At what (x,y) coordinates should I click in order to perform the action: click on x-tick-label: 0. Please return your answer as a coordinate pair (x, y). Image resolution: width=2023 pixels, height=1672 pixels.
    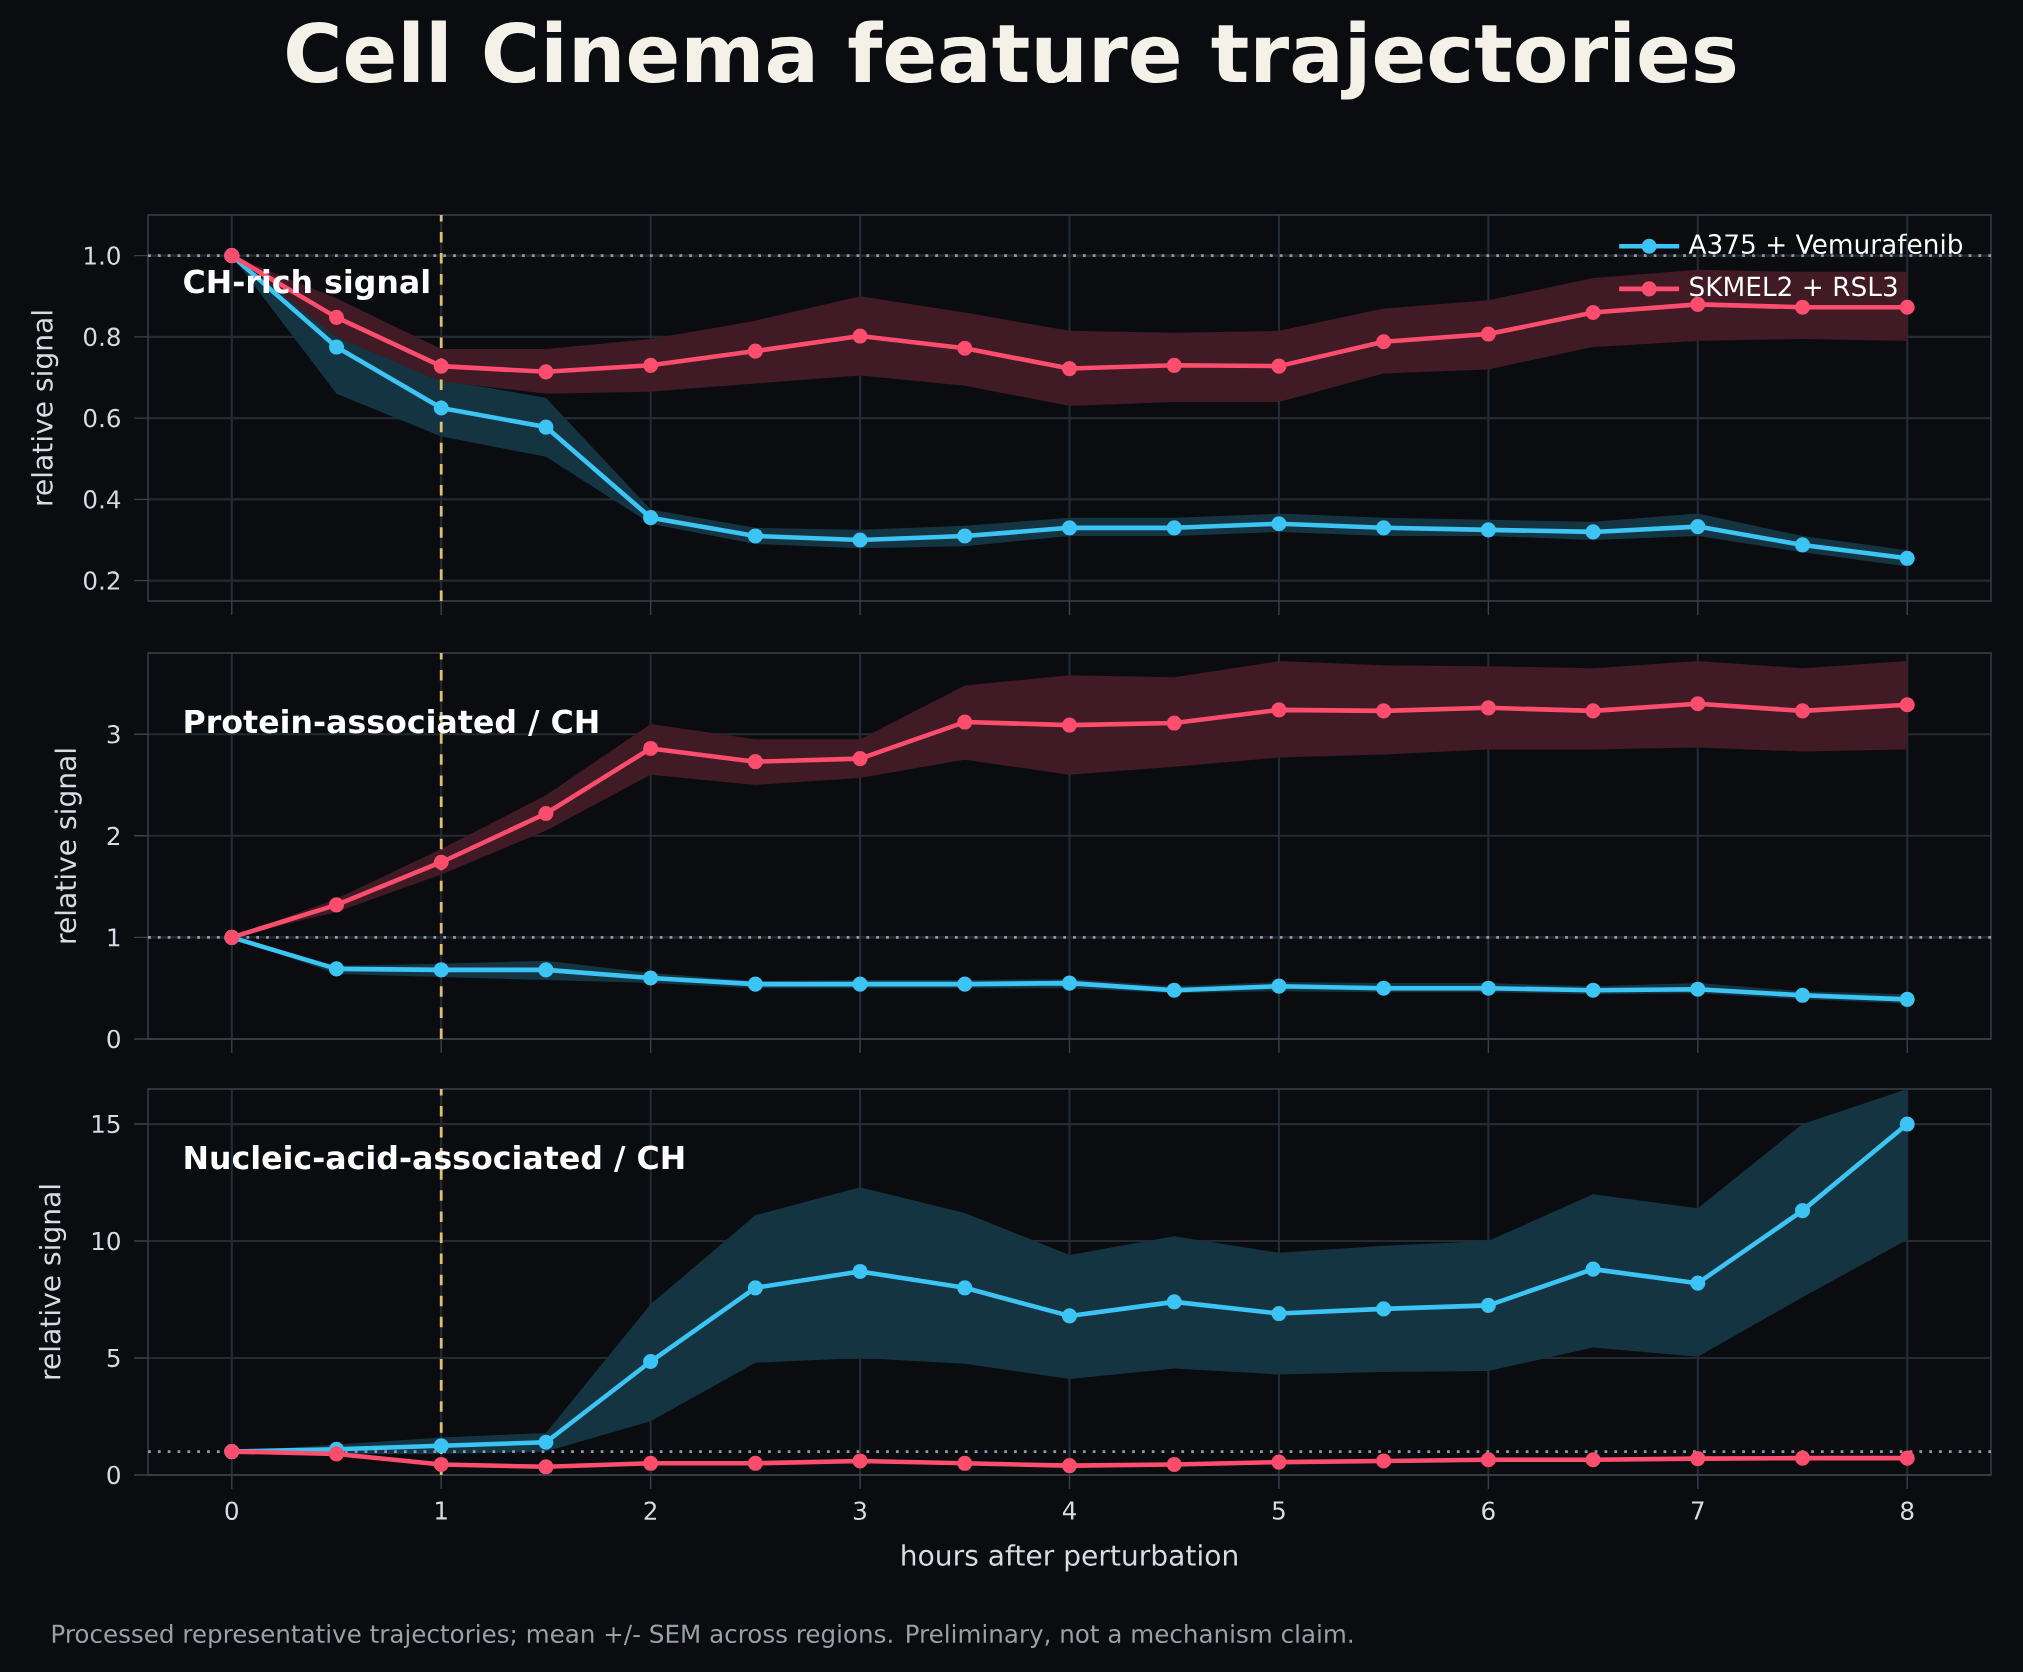
    Looking at the image, I should click on (231, 1511).